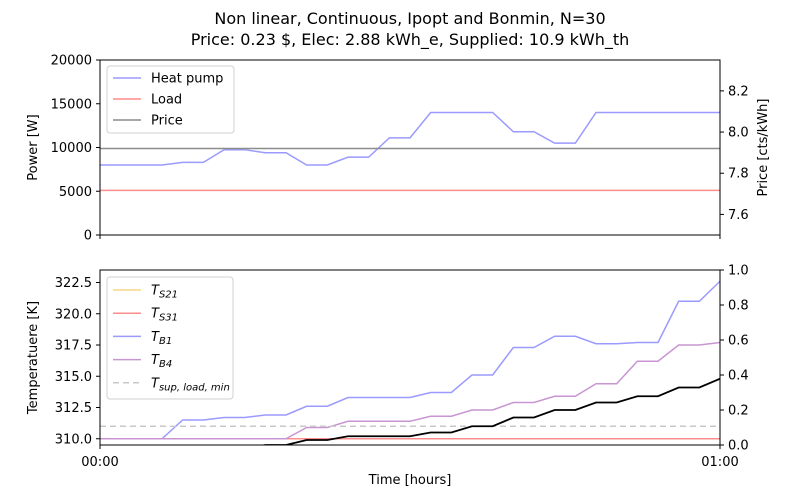  What do you see at coordinates (33, 147) in the screenshot?
I see `y-axis-label: Power [W]` at bounding box center [33, 147].